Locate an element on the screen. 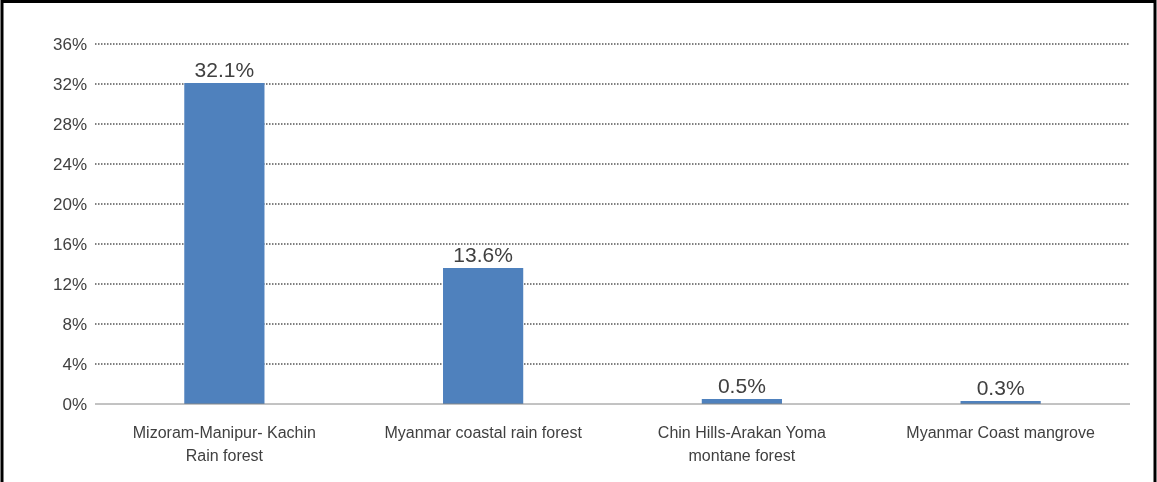 The height and width of the screenshot is (482, 1157). y-tick-label: 20% is located at coordinates (69, 204).